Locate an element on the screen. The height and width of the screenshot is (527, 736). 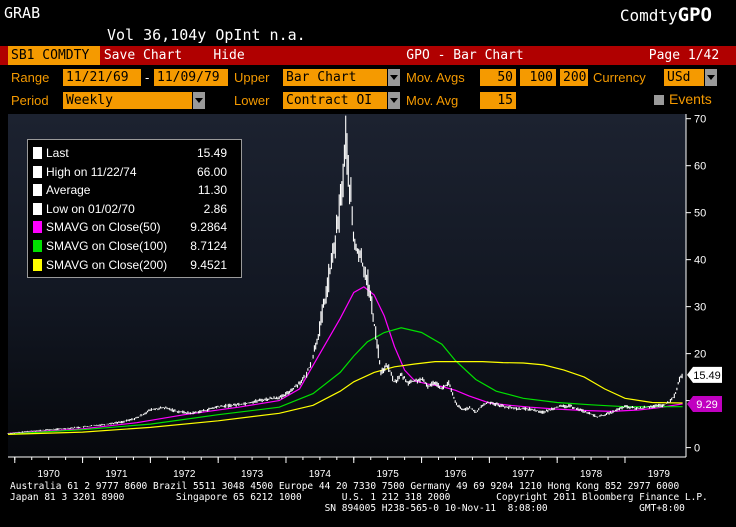
y-tick-label: 20 is located at coordinates (700, 355).